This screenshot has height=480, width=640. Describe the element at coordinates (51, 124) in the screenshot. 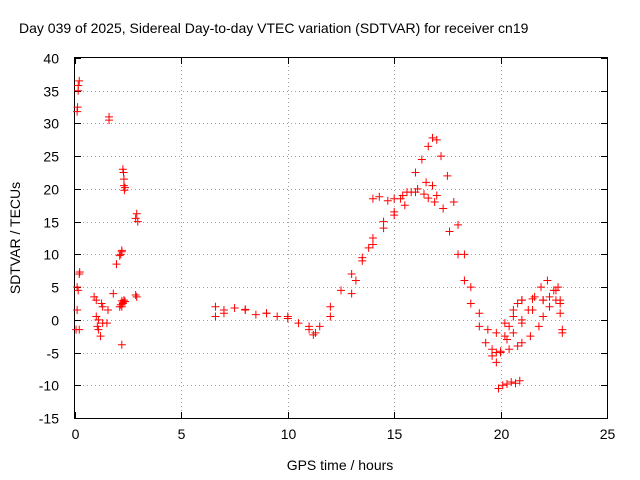

I see `y-tick-label: 30` at that location.